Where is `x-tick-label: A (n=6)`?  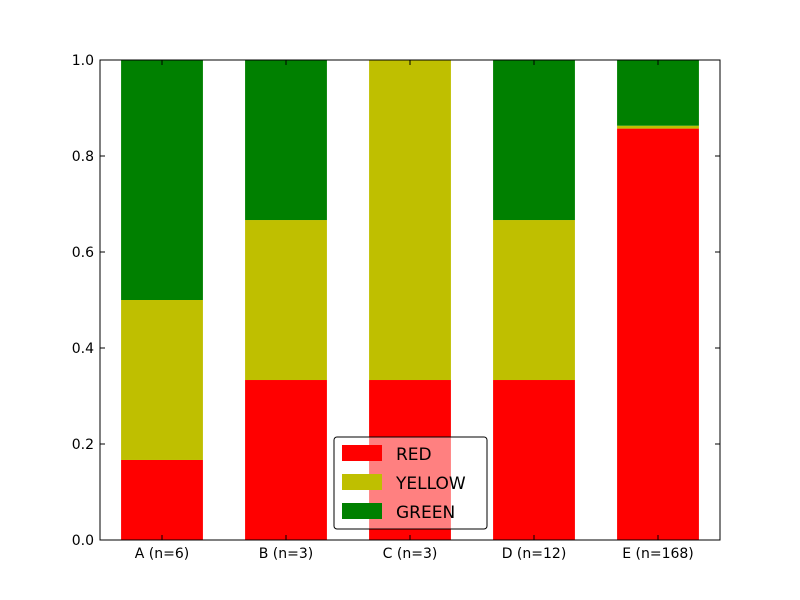
x-tick-label: A (n=6) is located at coordinates (162, 554).